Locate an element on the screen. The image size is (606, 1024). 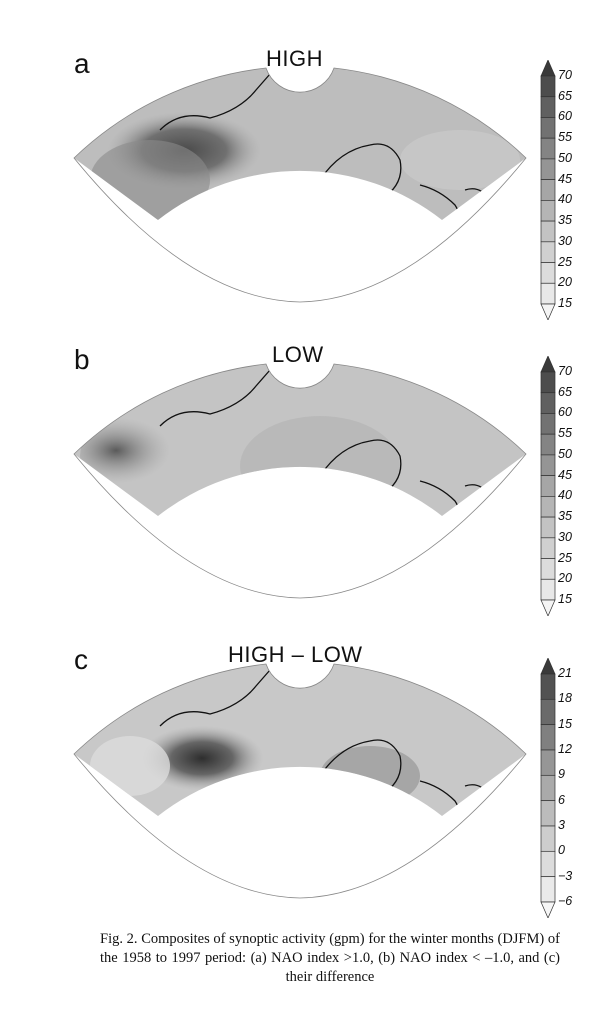
colorbar-tick-label: 21 is located at coordinates (565, 673).